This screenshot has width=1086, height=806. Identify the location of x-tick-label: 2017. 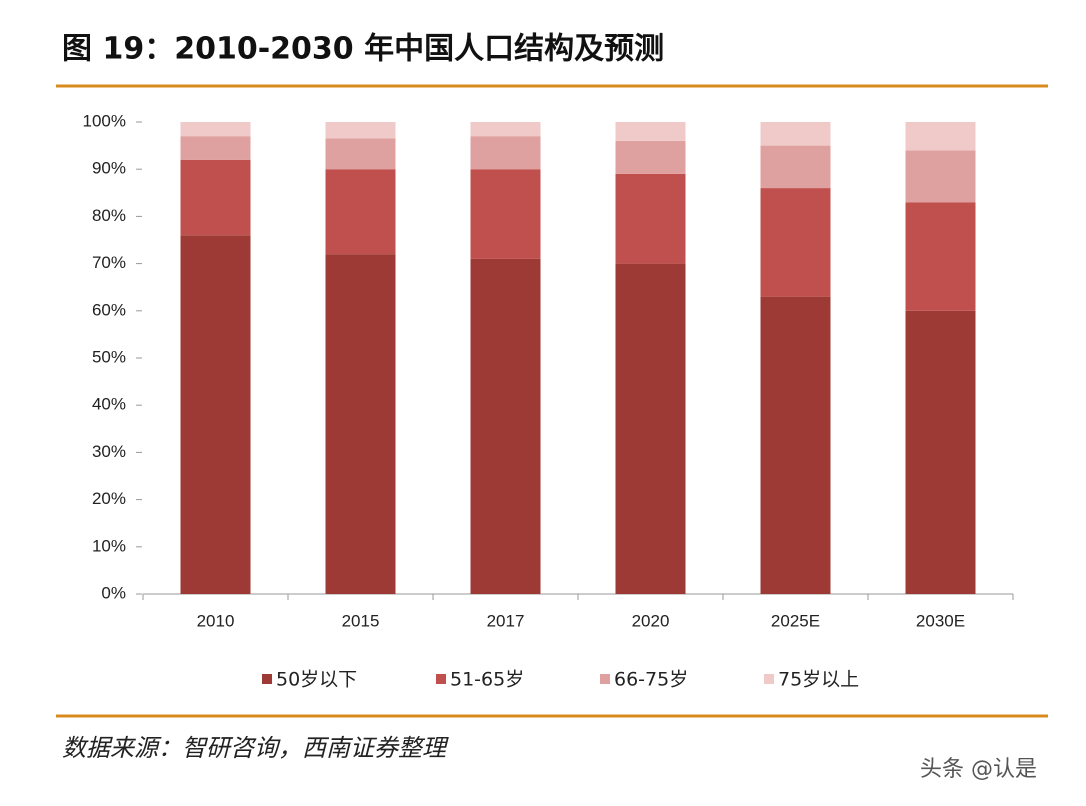
(506, 620).